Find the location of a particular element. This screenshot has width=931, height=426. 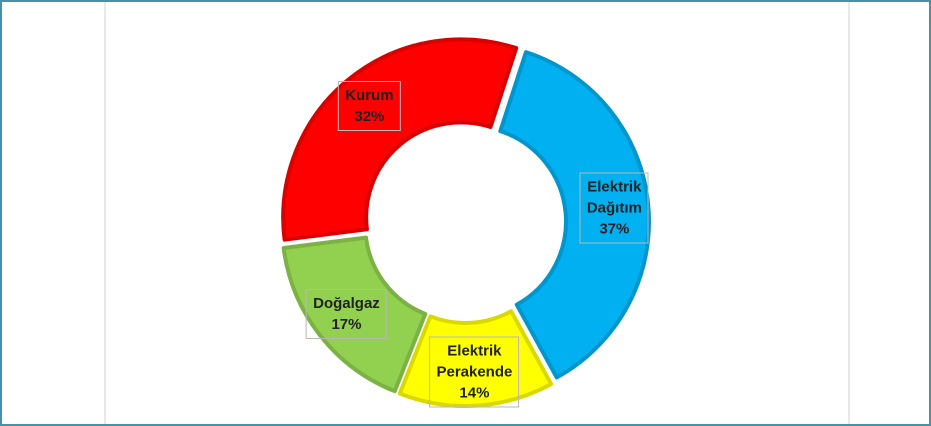

value-label: 17% is located at coordinates (346, 324).